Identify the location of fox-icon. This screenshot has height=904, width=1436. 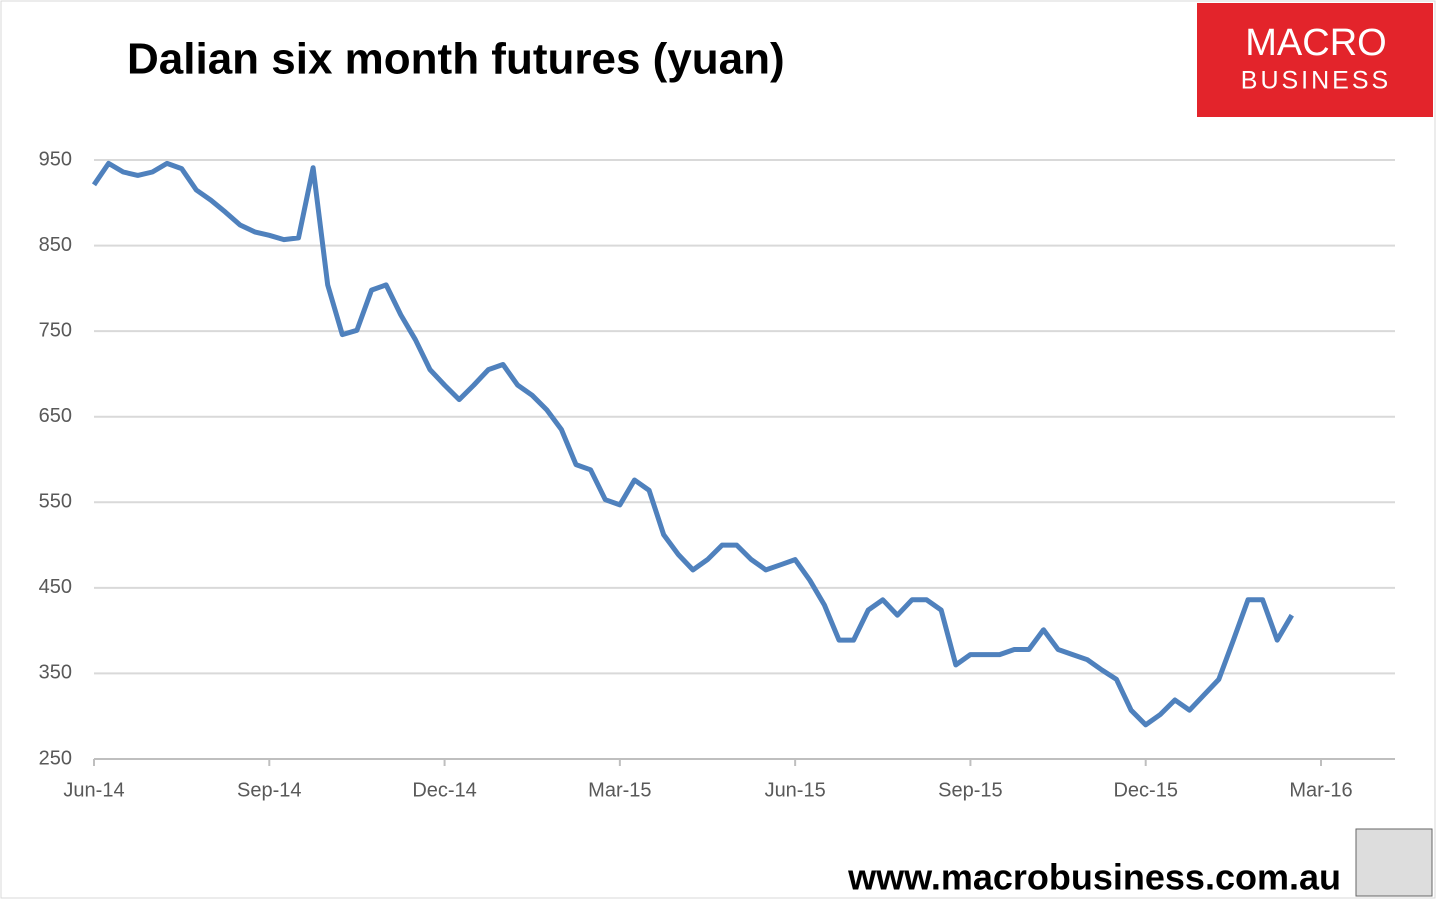
(1394, 862).